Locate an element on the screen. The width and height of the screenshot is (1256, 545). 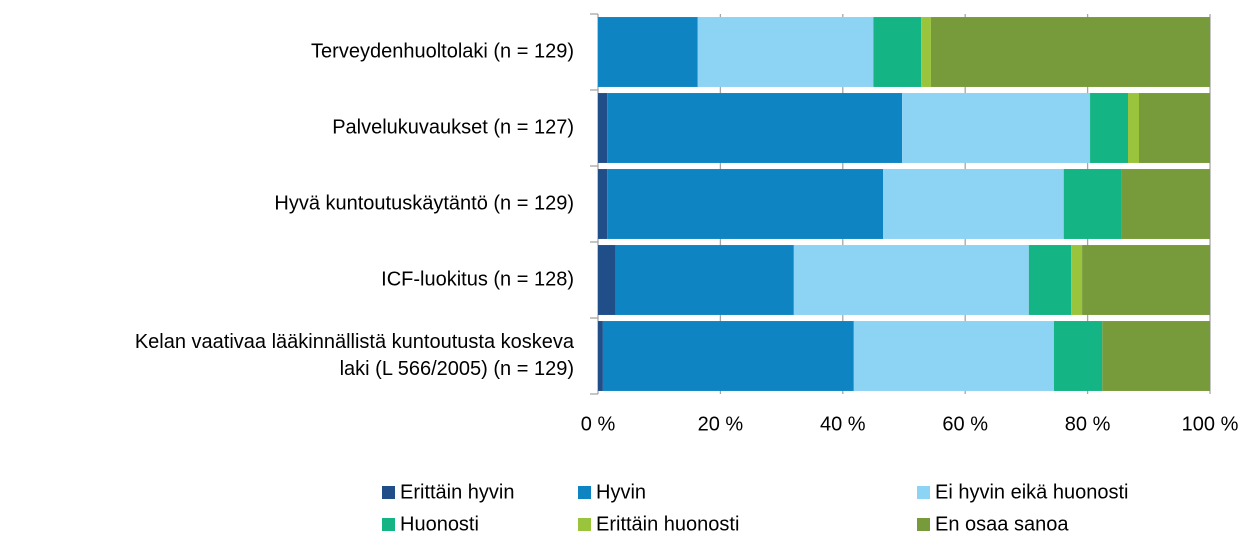
x-tick-label: 100 % is located at coordinates (1210, 424).